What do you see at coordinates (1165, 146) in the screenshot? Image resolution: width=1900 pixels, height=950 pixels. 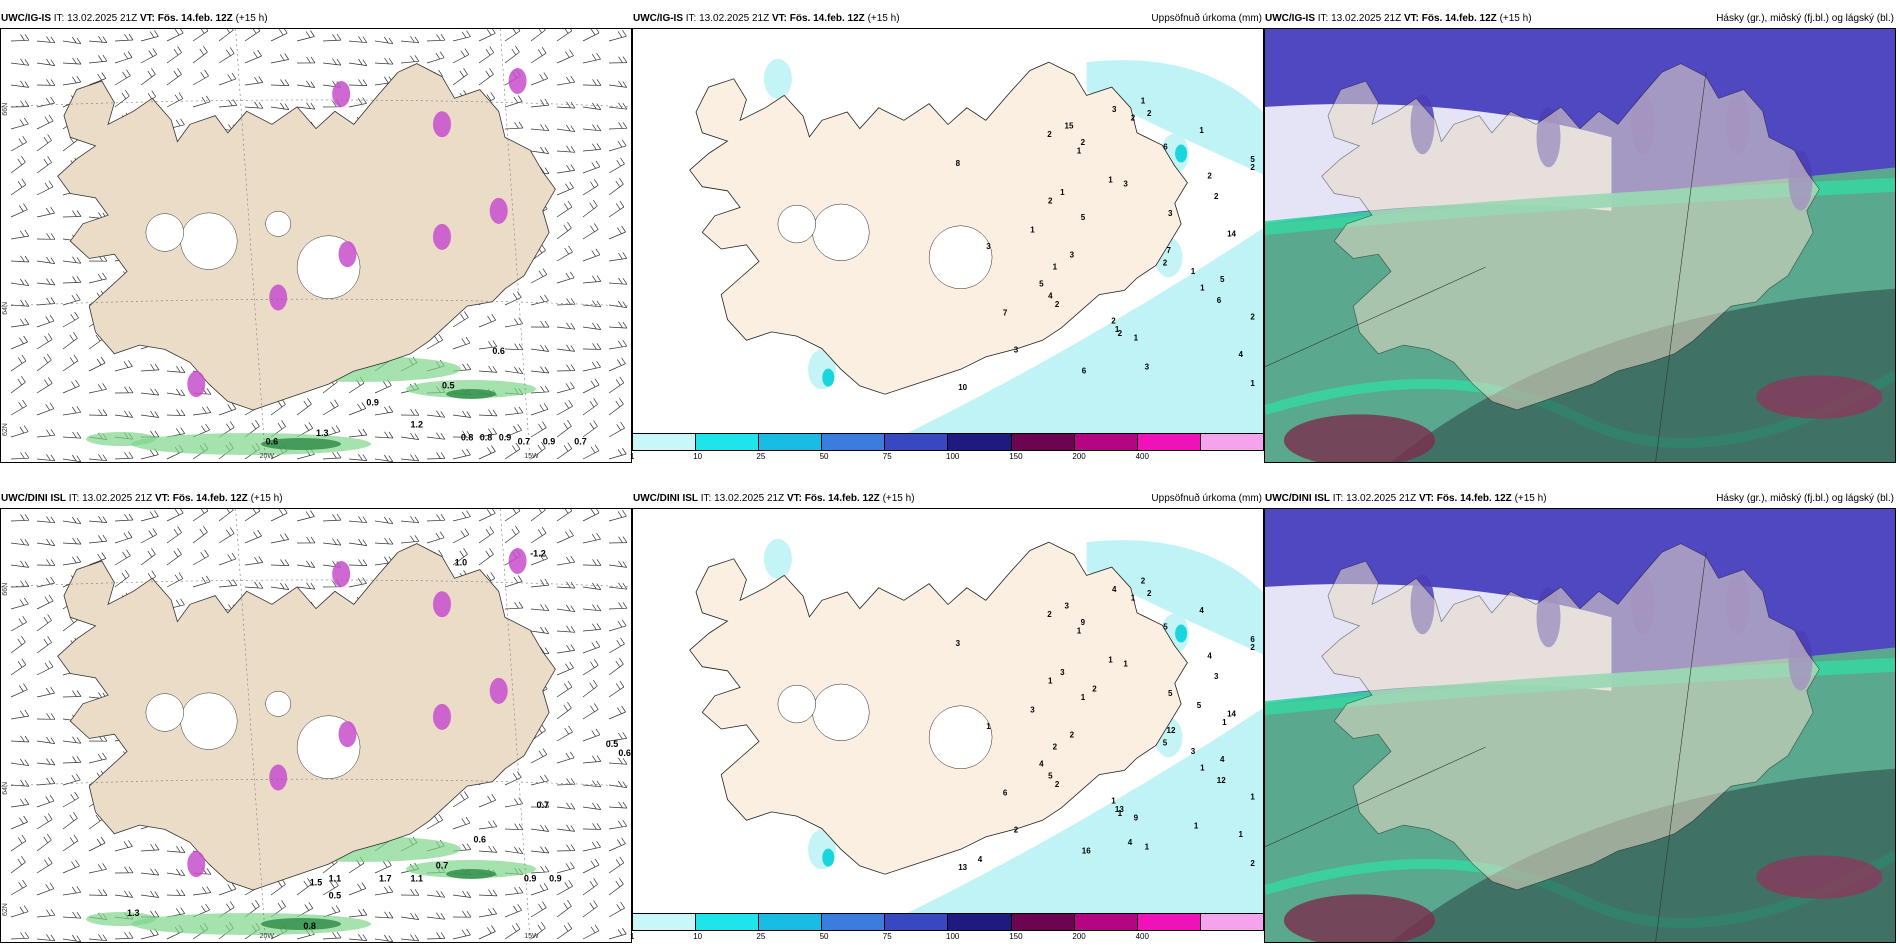 I see `precip-value-label: 6` at bounding box center [1165, 146].